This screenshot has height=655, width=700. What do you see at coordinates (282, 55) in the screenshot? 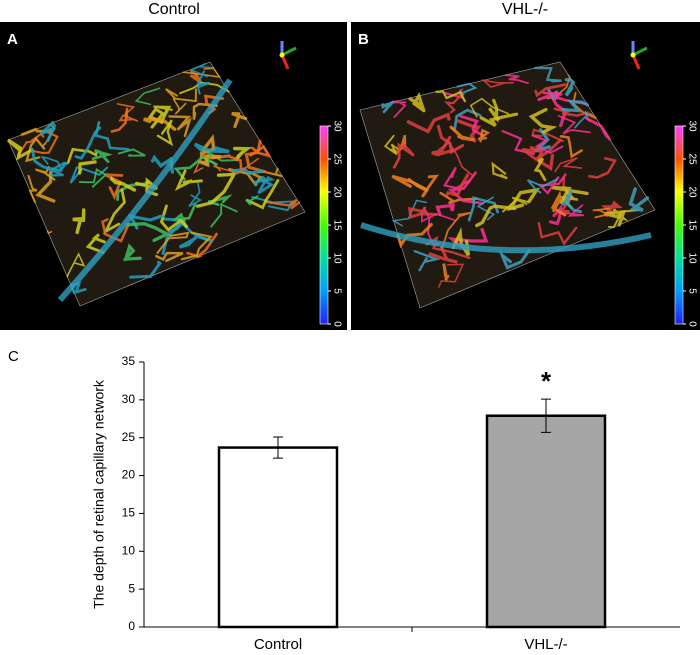
I see `gizmo-center` at bounding box center [282, 55].